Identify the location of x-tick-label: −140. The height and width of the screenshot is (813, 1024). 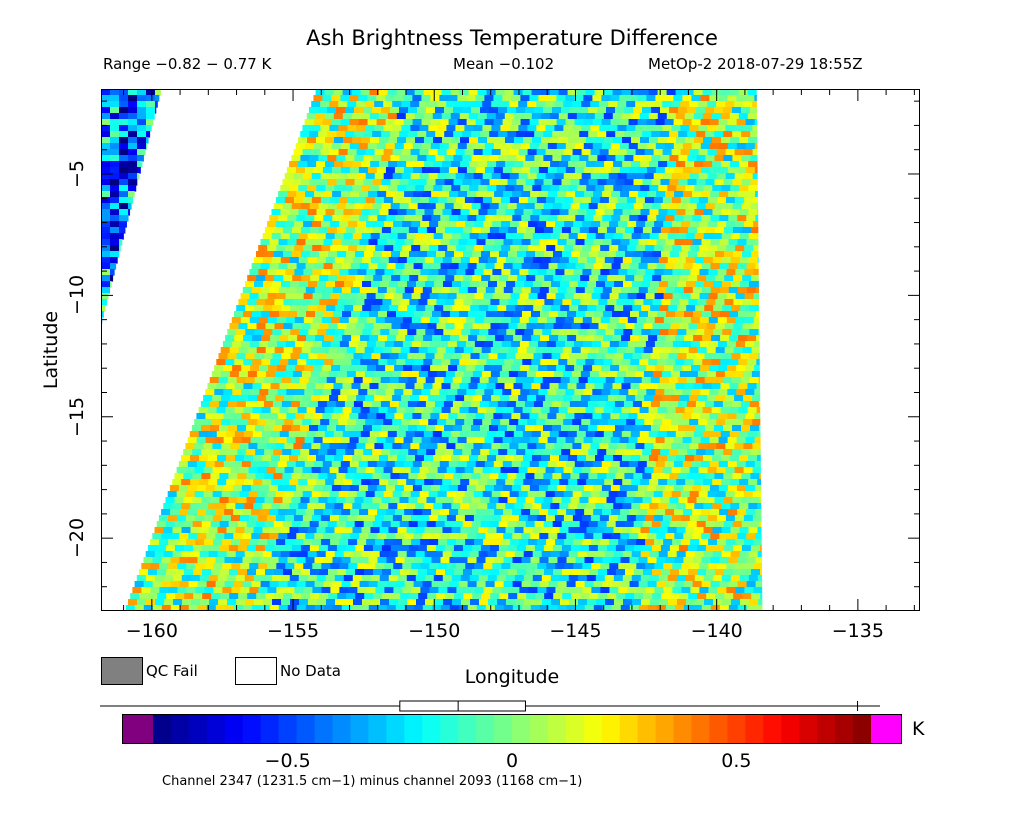
(716, 631).